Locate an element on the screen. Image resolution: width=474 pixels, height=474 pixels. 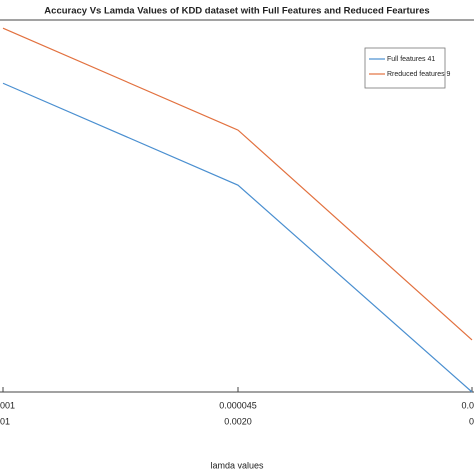
x-axis-label: lamda values is located at coordinates (237, 465).